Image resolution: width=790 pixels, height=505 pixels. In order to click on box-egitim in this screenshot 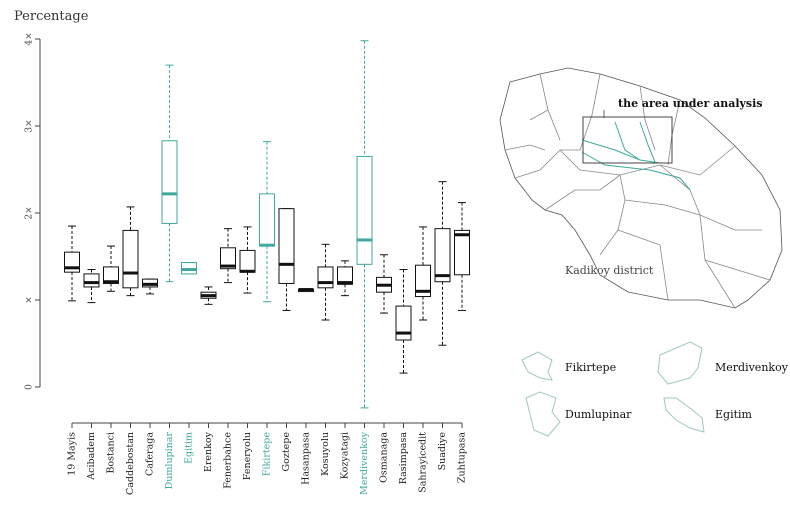, I will do `click(189, 268)`.